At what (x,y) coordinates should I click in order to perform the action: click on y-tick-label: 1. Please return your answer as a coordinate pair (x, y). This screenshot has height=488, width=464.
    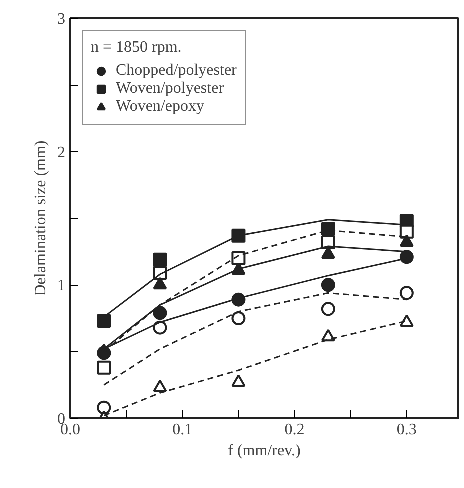
    Looking at the image, I should click on (62, 286).